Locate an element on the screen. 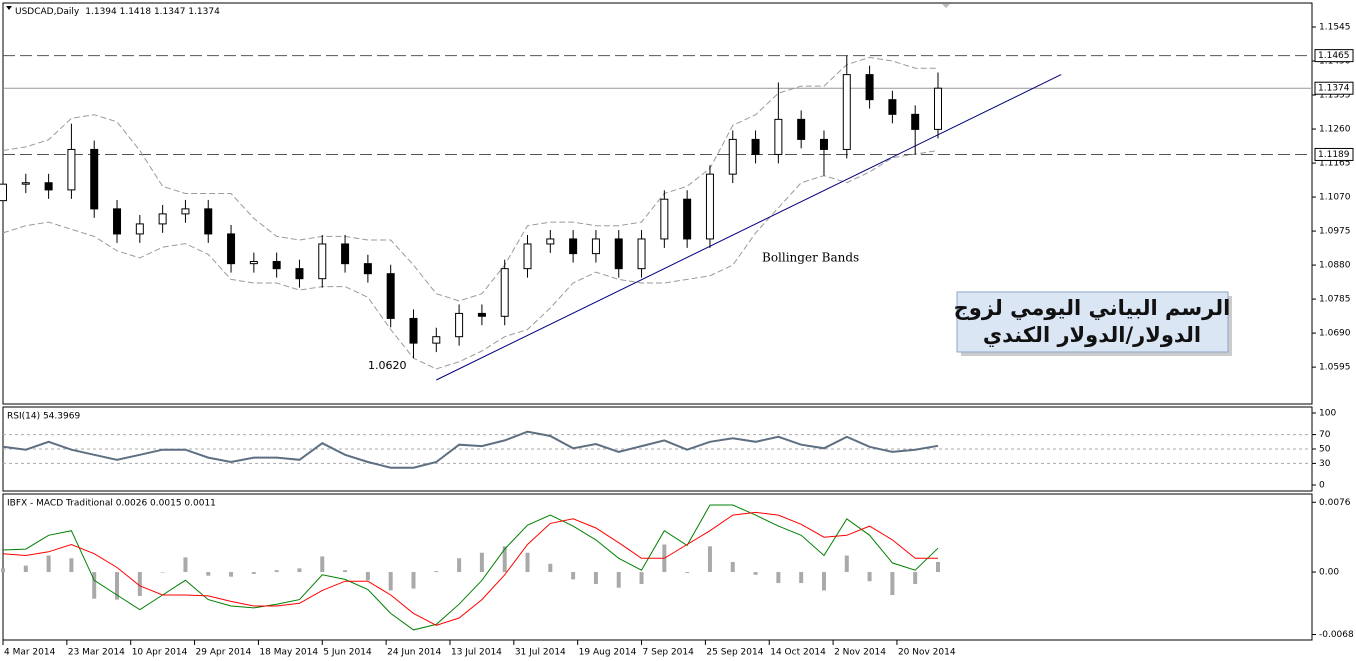 This screenshot has width=1356, height=661. price-level-label: 1.1465 is located at coordinates (1334, 56).